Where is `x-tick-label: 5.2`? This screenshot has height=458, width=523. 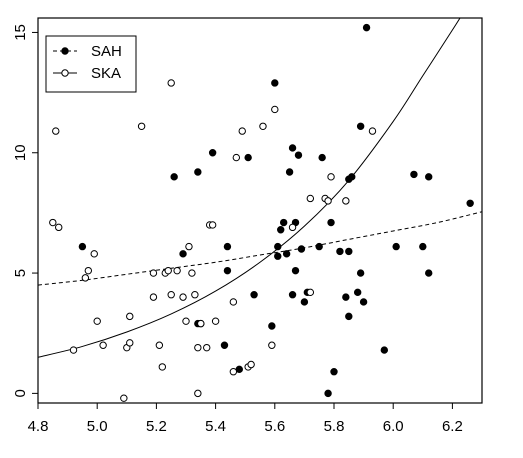 x-tick-label: 5.2 is located at coordinates (156, 426).